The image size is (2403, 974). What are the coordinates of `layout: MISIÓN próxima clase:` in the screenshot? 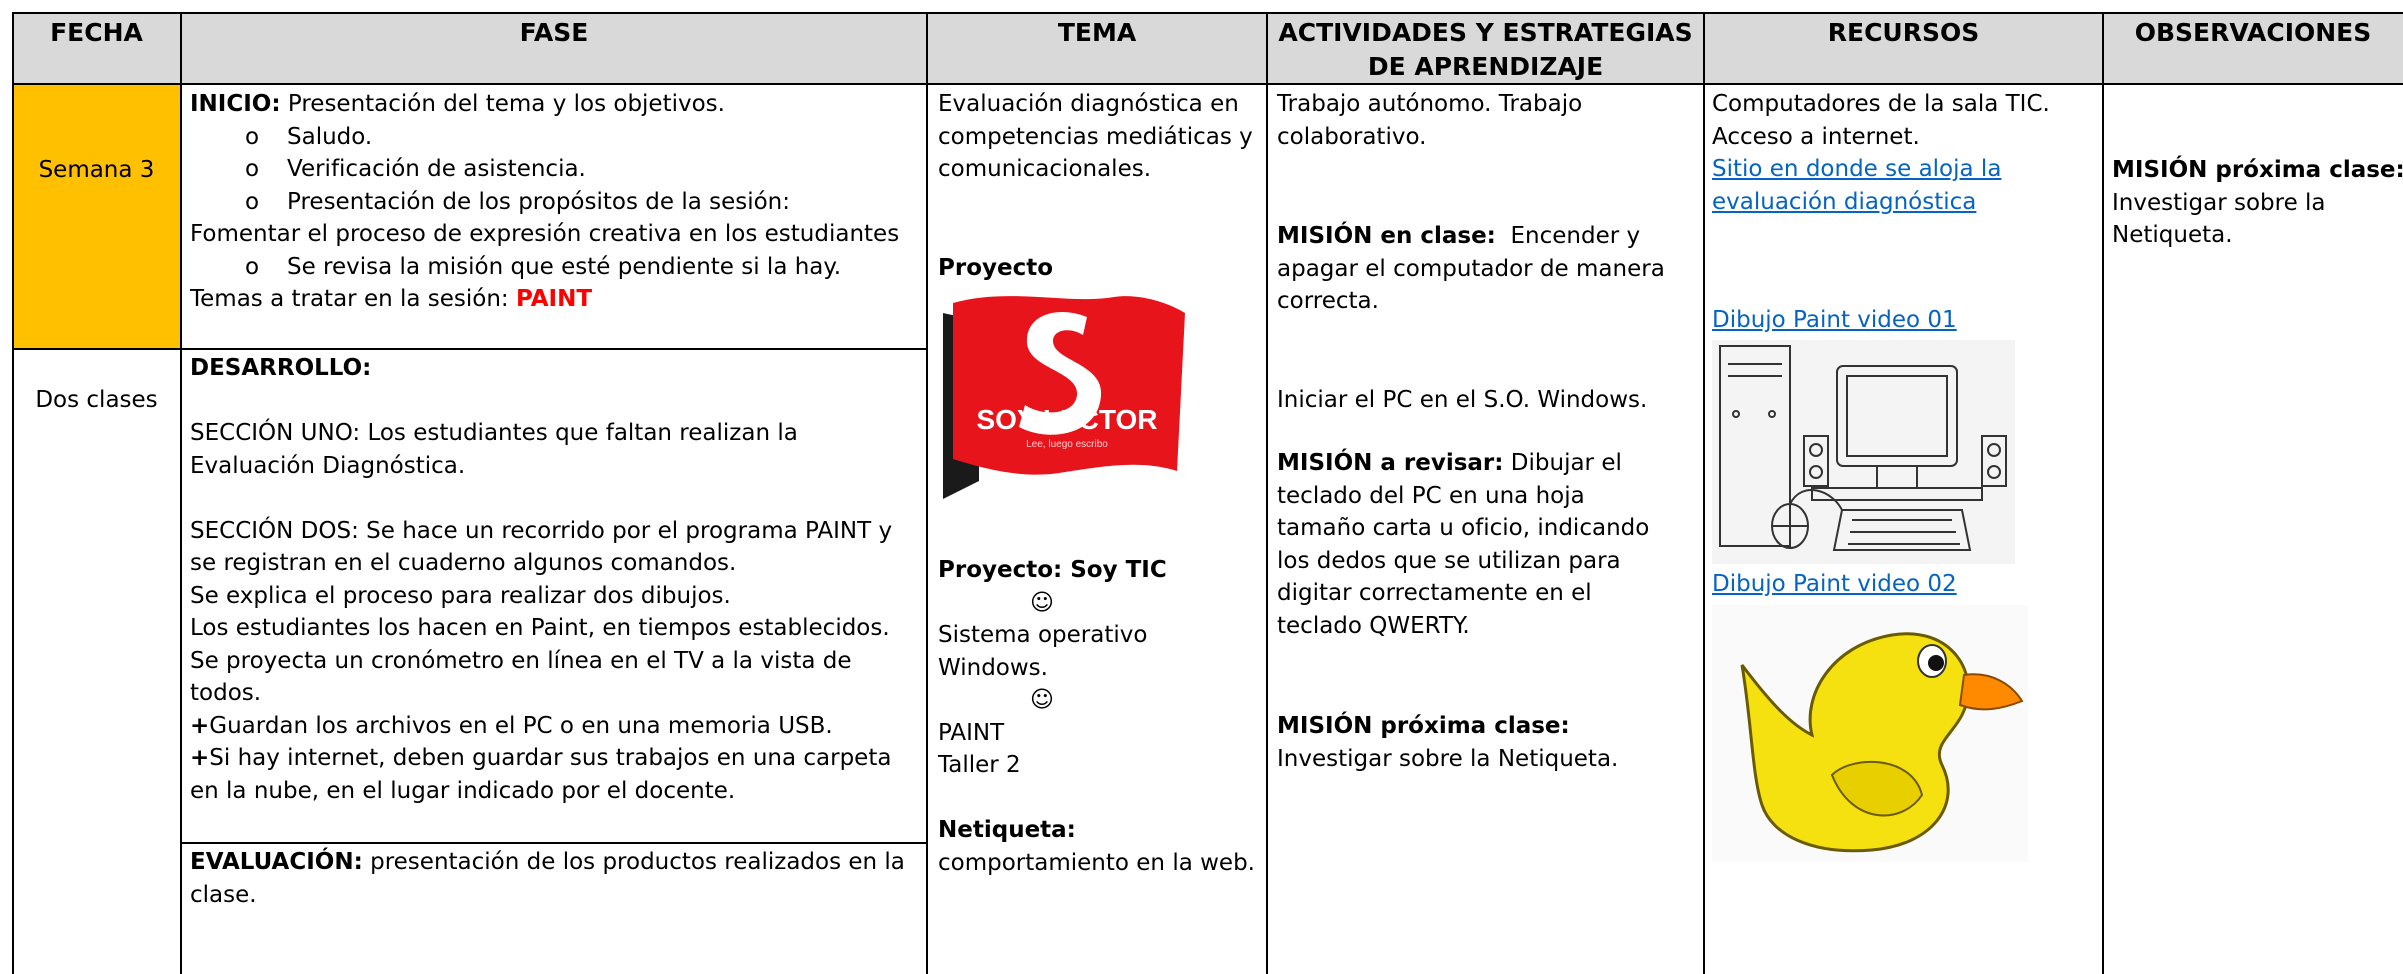 It's located at (2257, 170).